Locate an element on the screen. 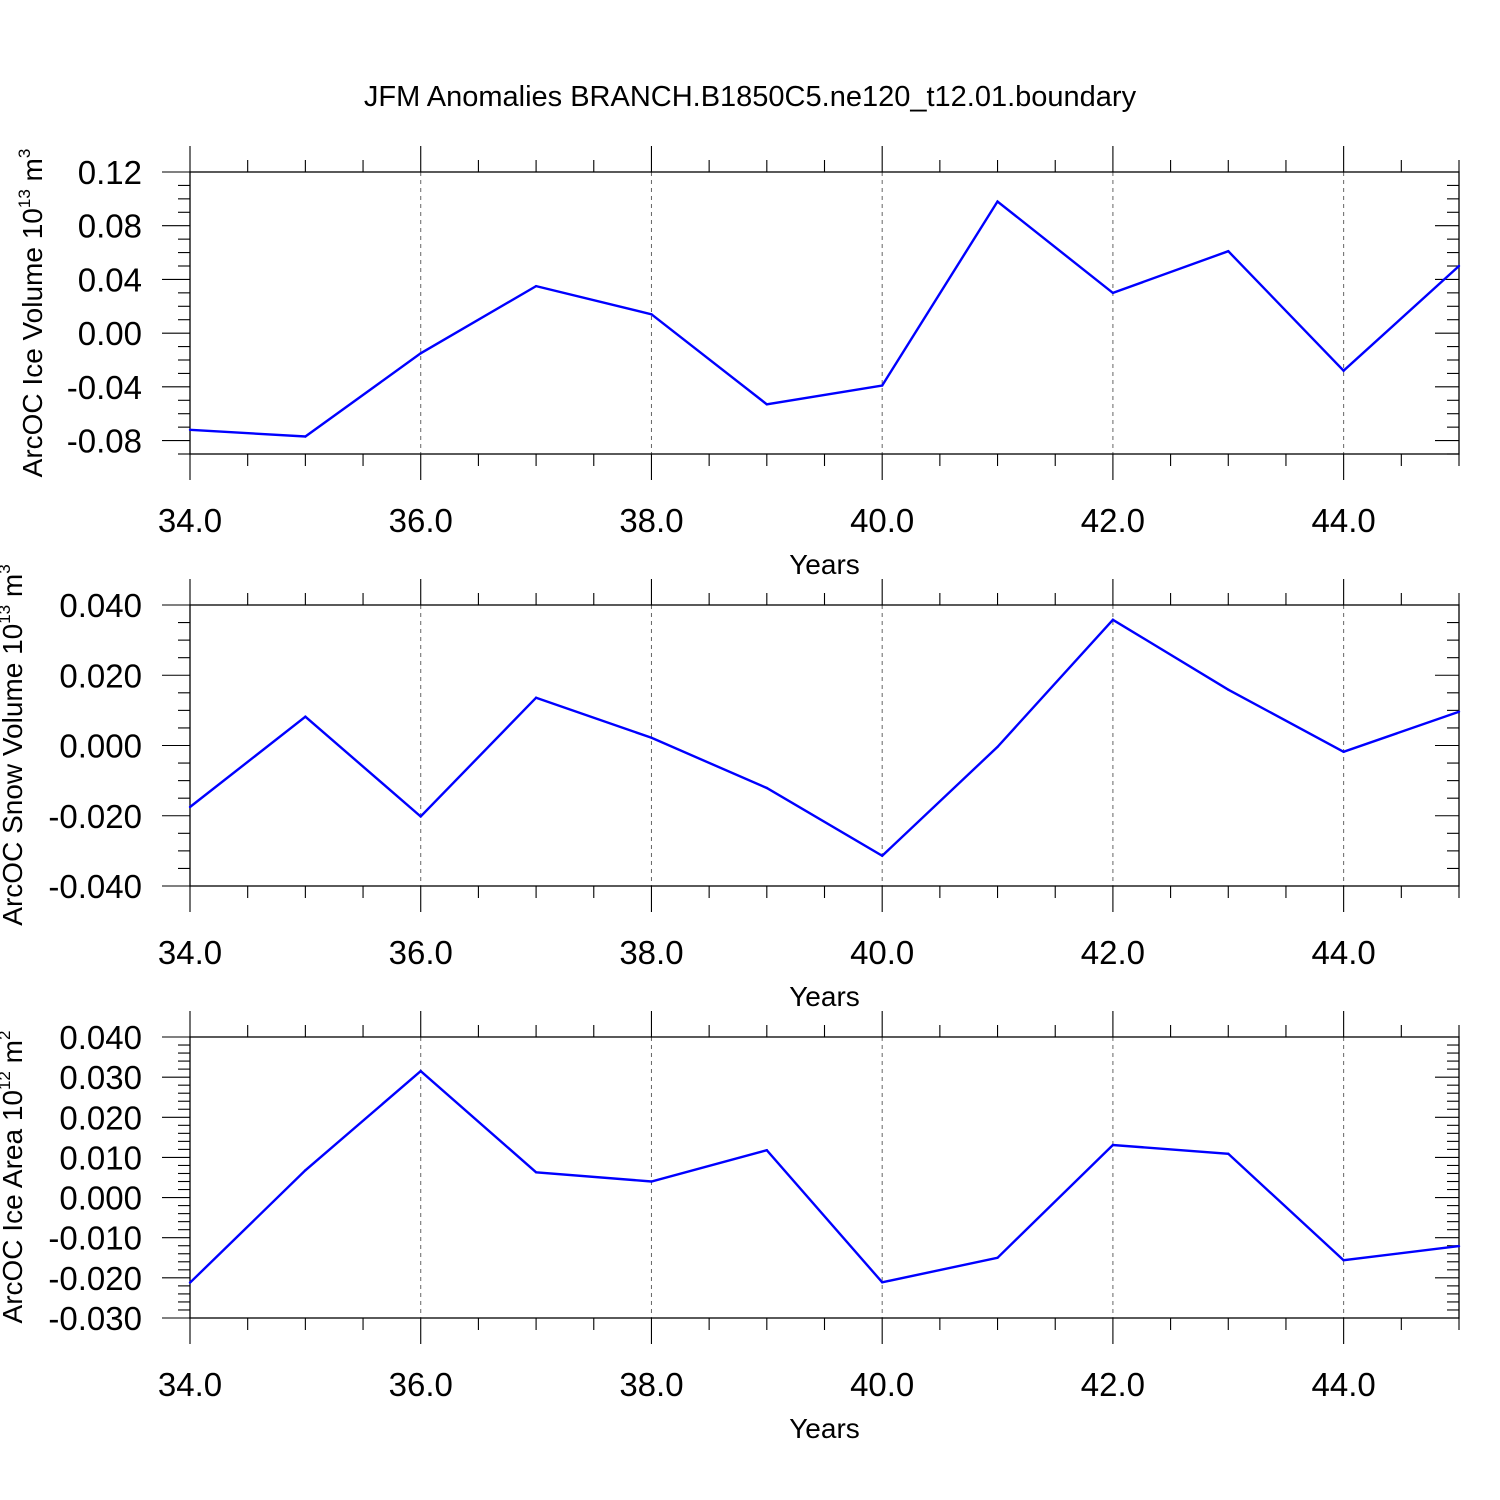 This screenshot has width=1500, height=1500. y-tick-label: 0.04 is located at coordinates (110, 279).